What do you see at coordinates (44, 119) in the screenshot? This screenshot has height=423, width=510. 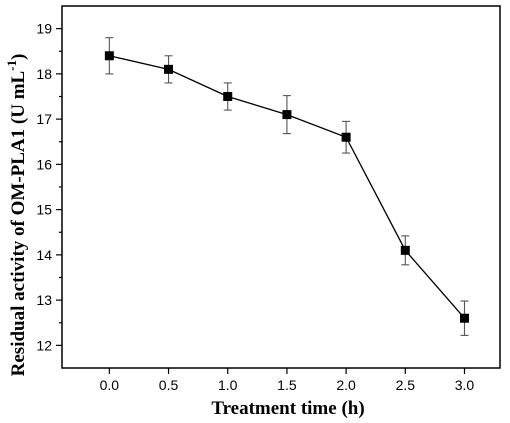 I see `y-tick-label: 17` at bounding box center [44, 119].